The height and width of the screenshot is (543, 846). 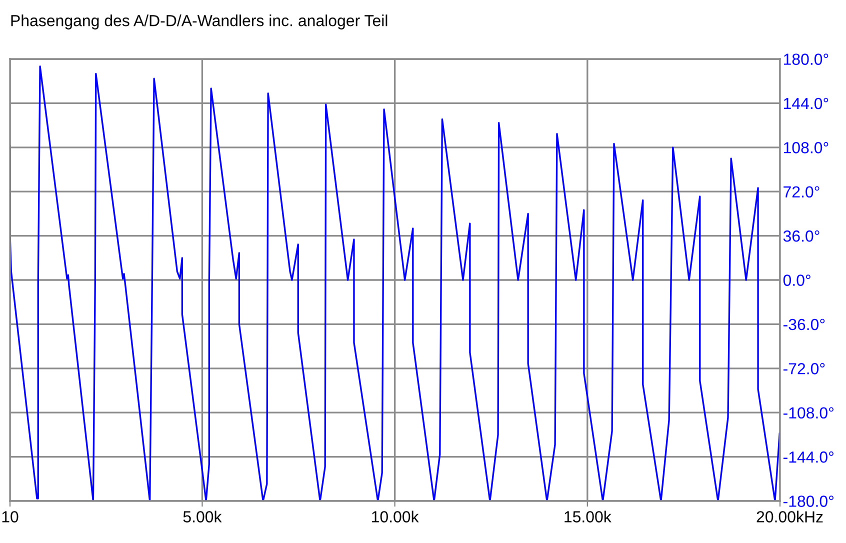 I want to click on y-tick-label: -72.0°, so click(x=804, y=368).